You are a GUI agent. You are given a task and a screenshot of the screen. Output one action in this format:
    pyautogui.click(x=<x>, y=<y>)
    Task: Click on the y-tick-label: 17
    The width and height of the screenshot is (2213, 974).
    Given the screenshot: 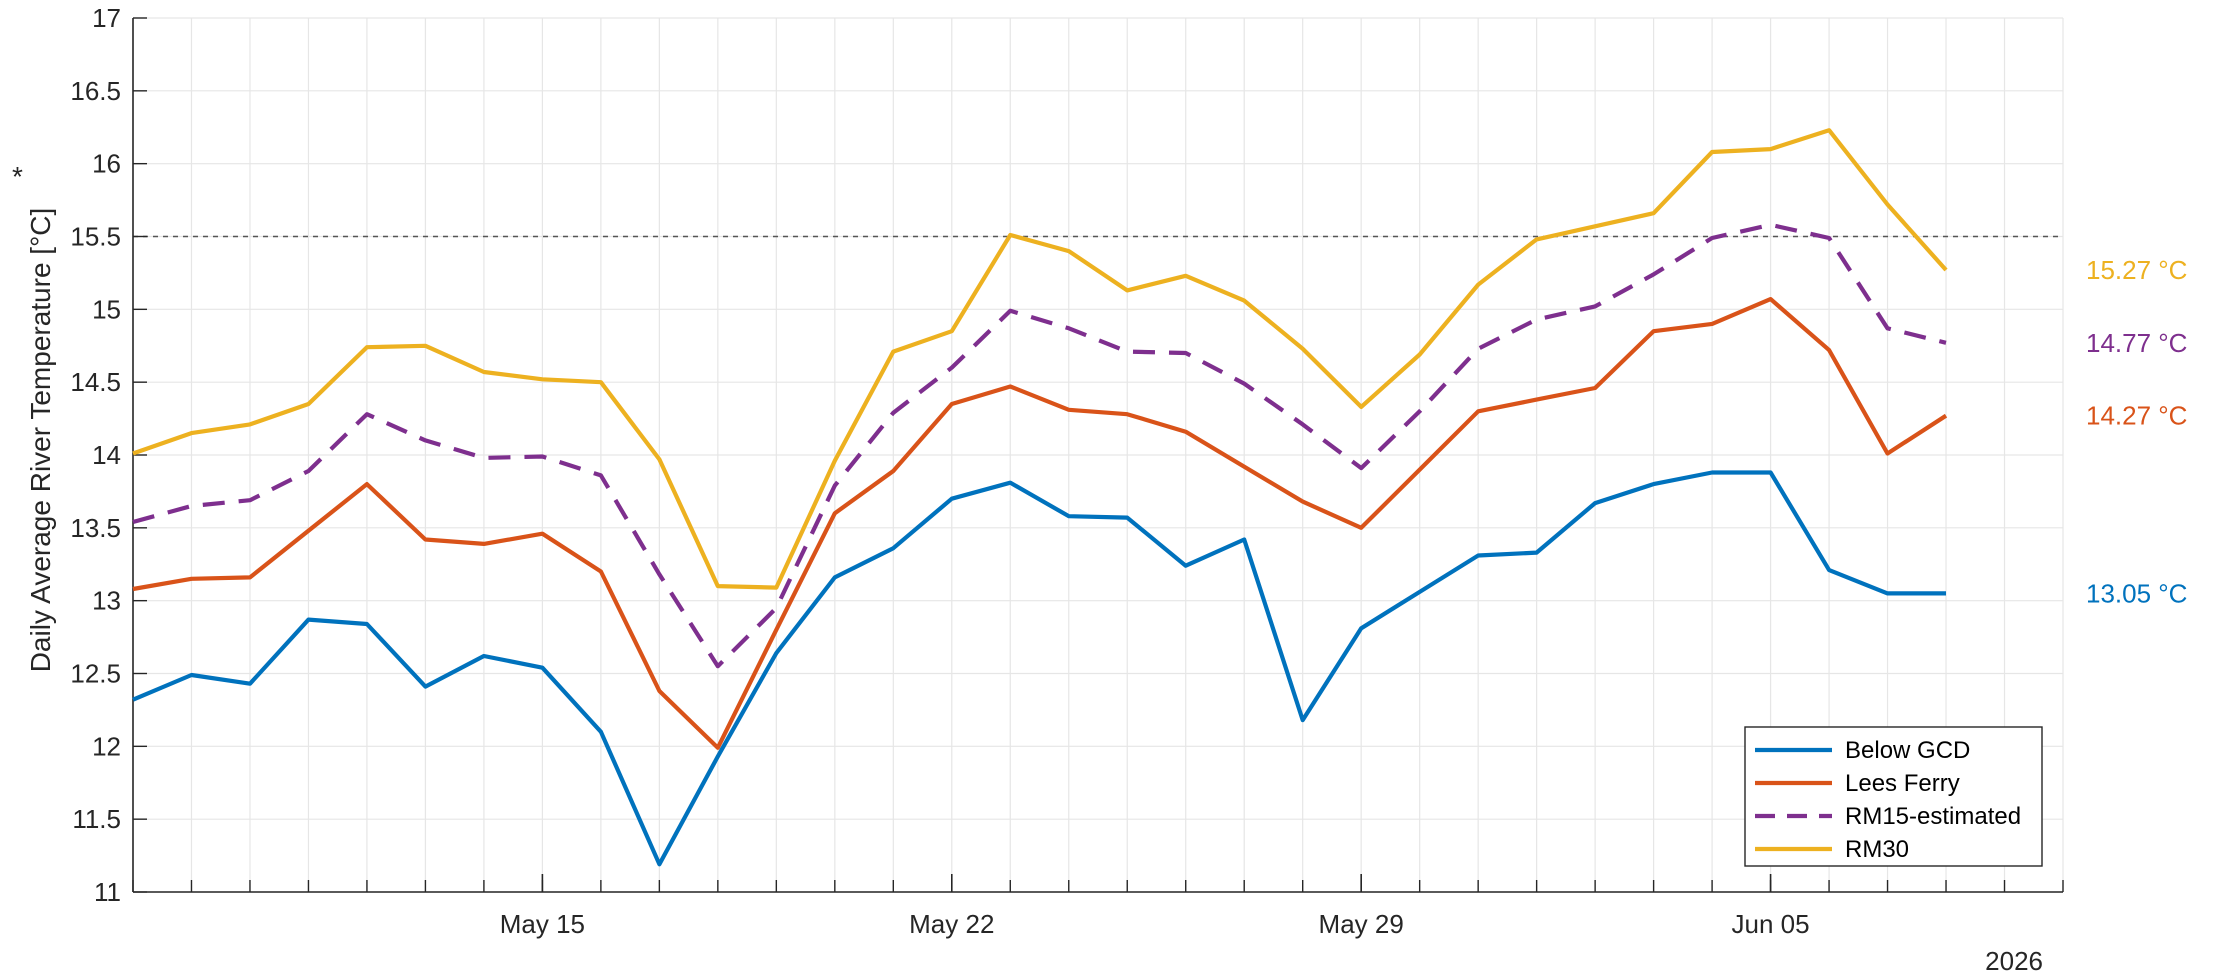 What is the action you would take?
    pyautogui.click(x=106, y=18)
    